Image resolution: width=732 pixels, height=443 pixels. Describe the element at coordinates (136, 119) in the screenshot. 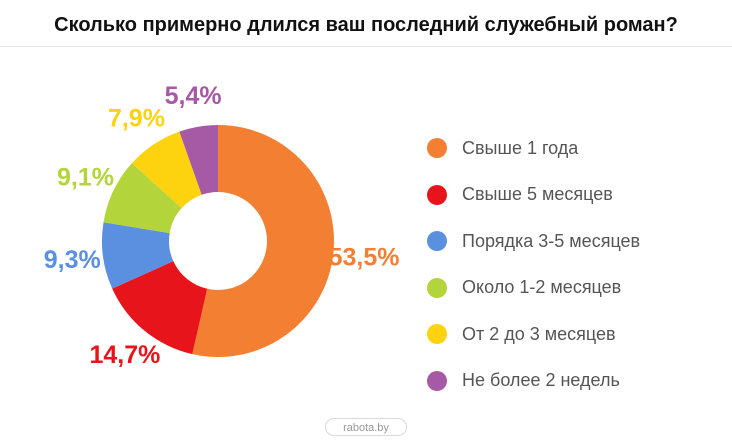

I see `slice-label-5: 7,9%` at that location.